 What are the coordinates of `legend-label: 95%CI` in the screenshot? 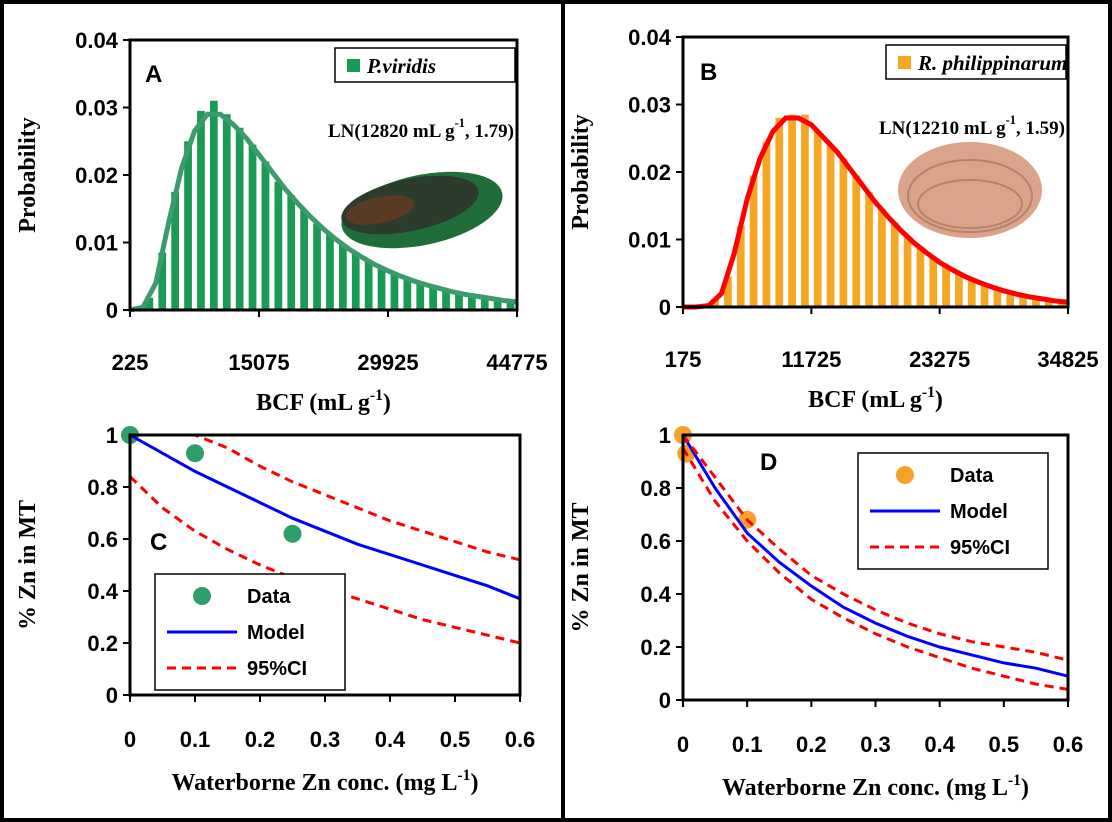 It's located at (980, 548).